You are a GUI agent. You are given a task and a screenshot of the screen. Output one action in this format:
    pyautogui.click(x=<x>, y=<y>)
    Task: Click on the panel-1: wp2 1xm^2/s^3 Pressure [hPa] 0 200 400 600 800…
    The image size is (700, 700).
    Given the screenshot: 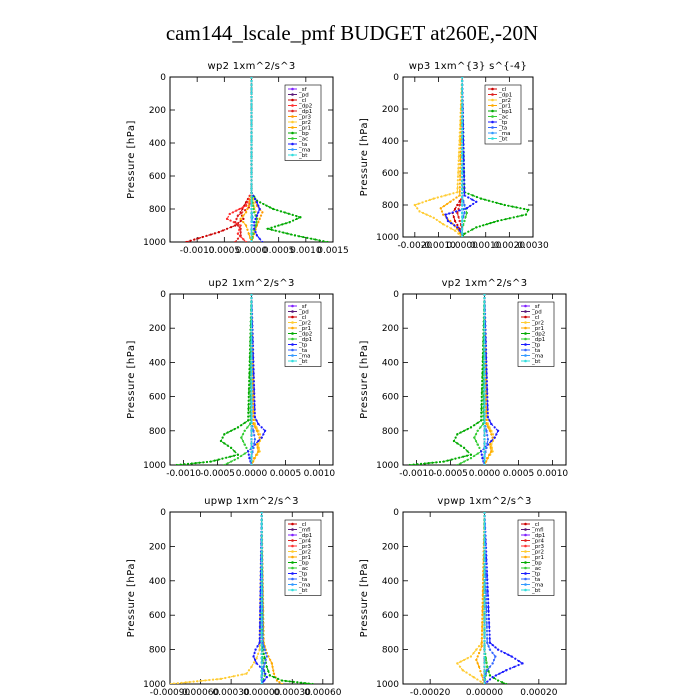 What is the action you would take?
    pyautogui.click(x=237, y=158)
    